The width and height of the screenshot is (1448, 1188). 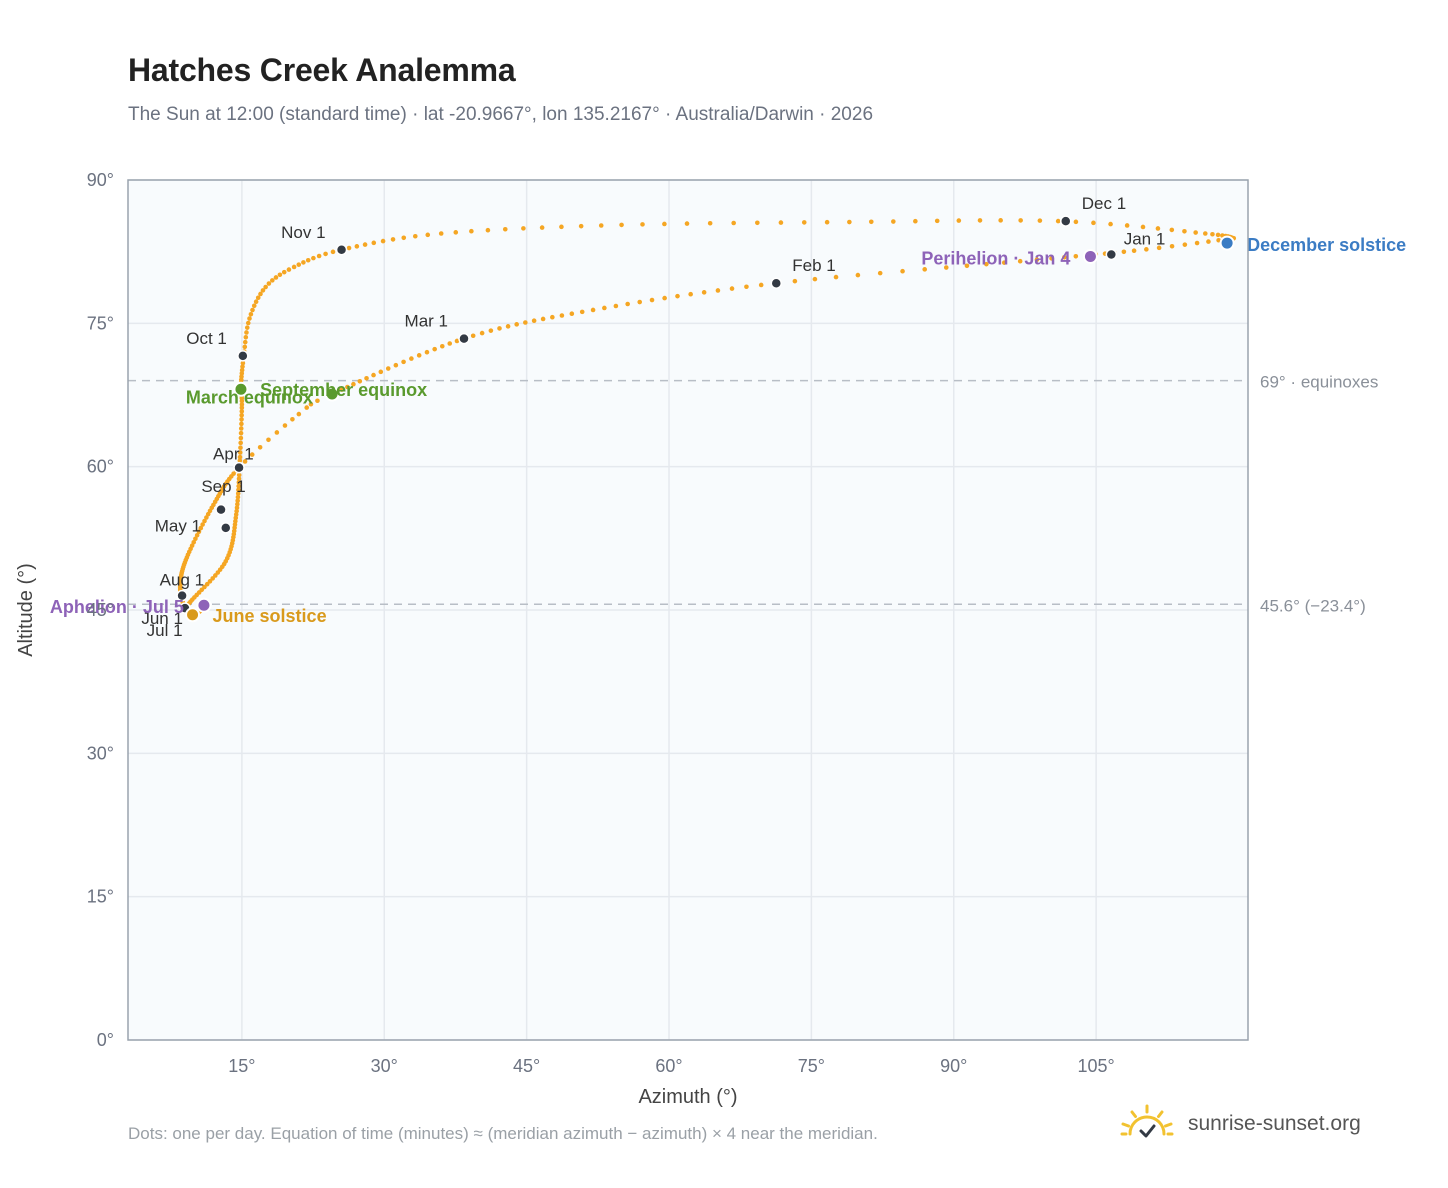 I want to click on event-label: Aphelion · Jul 5, so click(x=117, y=607).